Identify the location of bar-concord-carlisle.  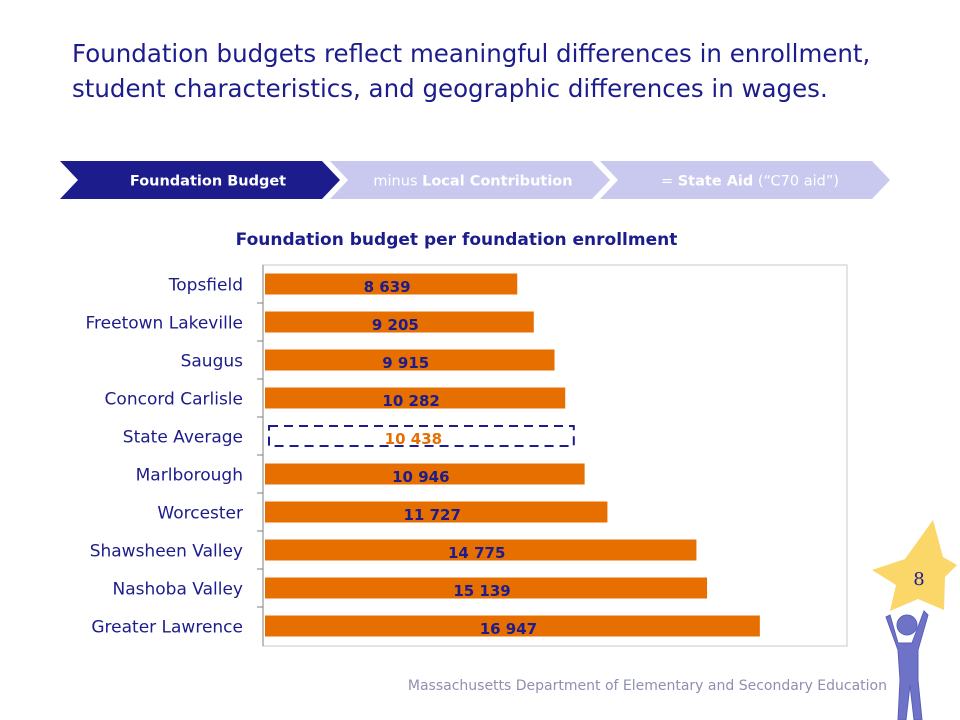
(415, 398).